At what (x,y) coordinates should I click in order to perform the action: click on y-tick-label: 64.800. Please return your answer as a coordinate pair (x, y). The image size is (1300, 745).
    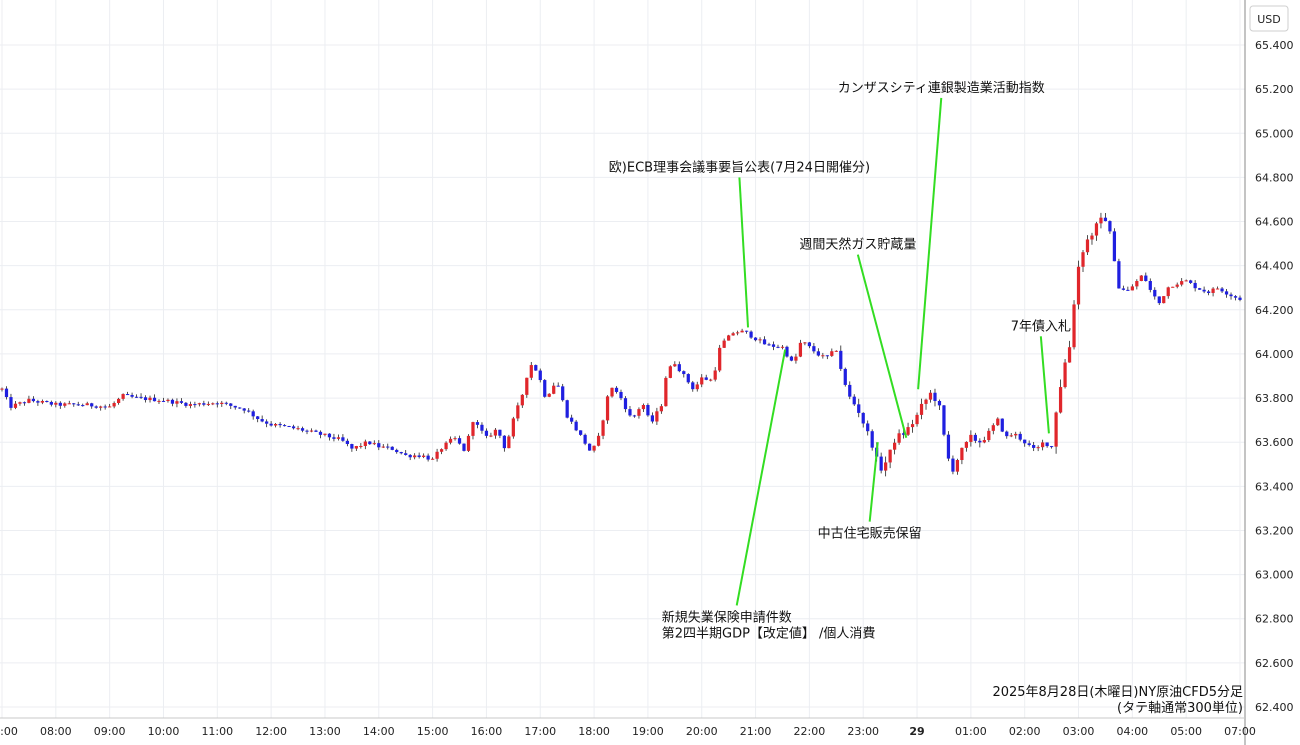
    Looking at the image, I should click on (1274, 177).